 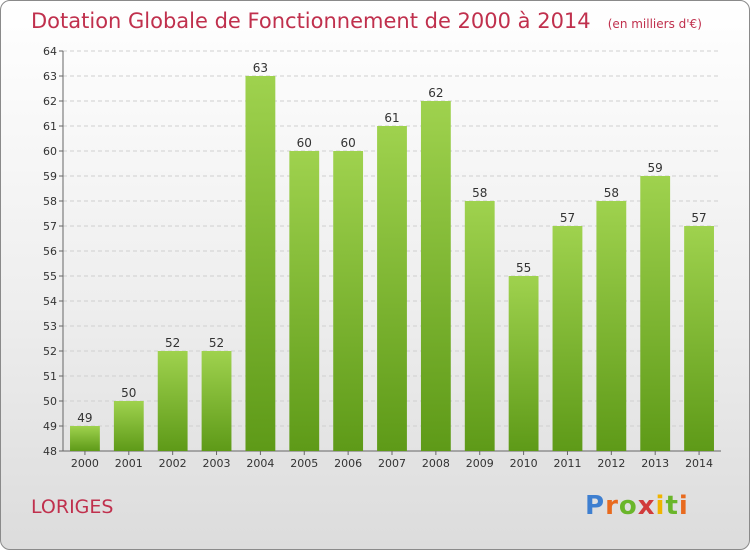 I want to click on x-tick-label: 2009, so click(x=480, y=463).